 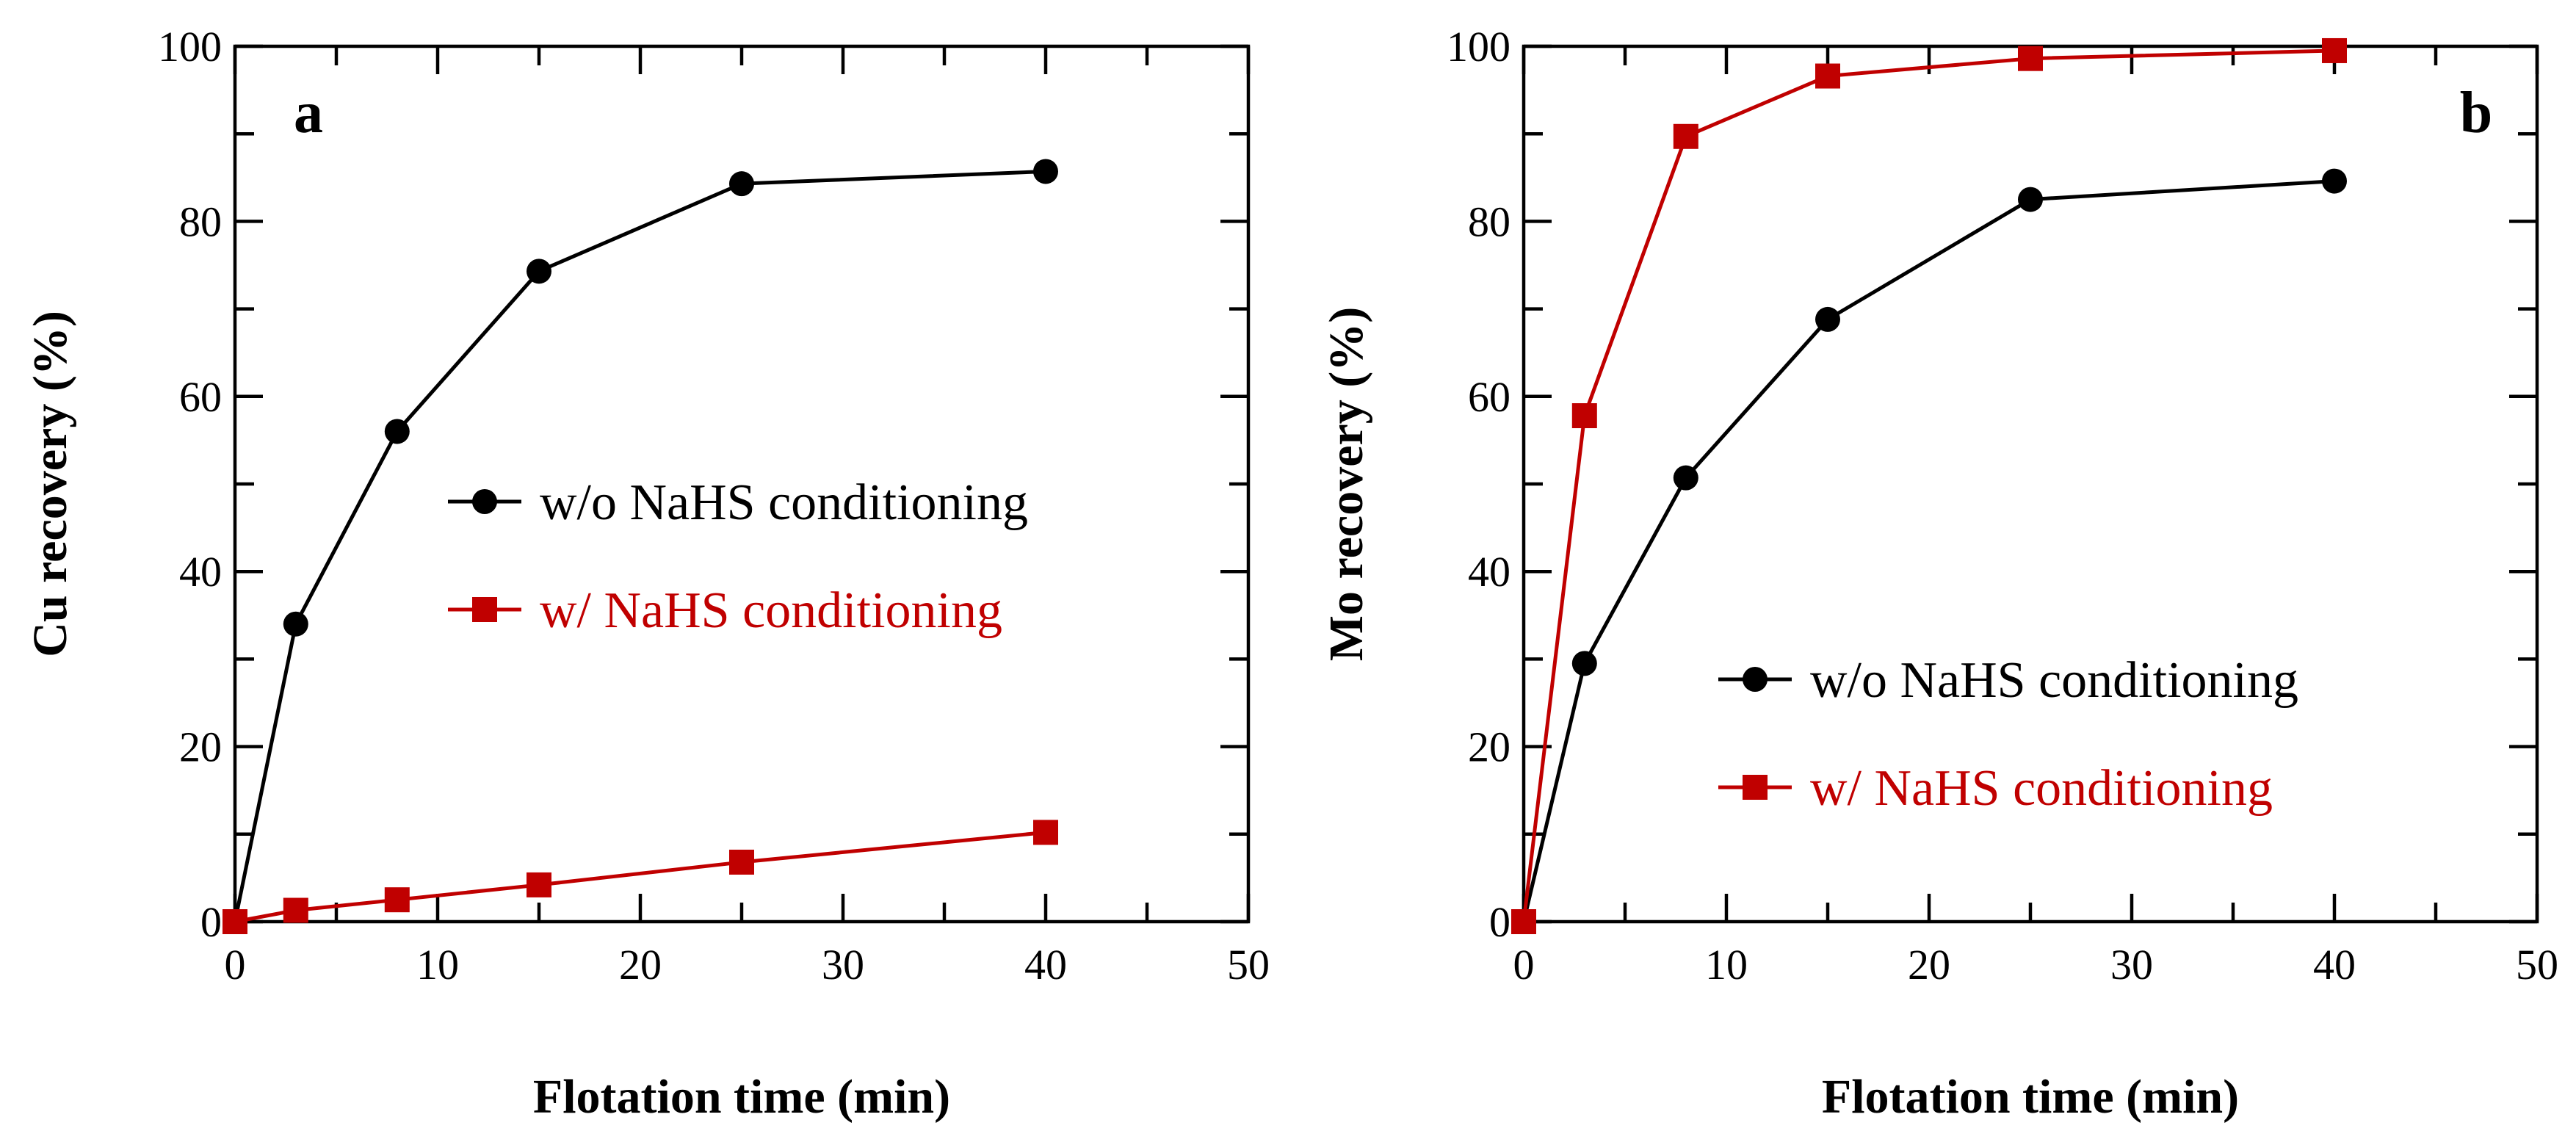 What do you see at coordinates (640, 877) in the screenshot?
I see `series-with-nahs` at bounding box center [640, 877].